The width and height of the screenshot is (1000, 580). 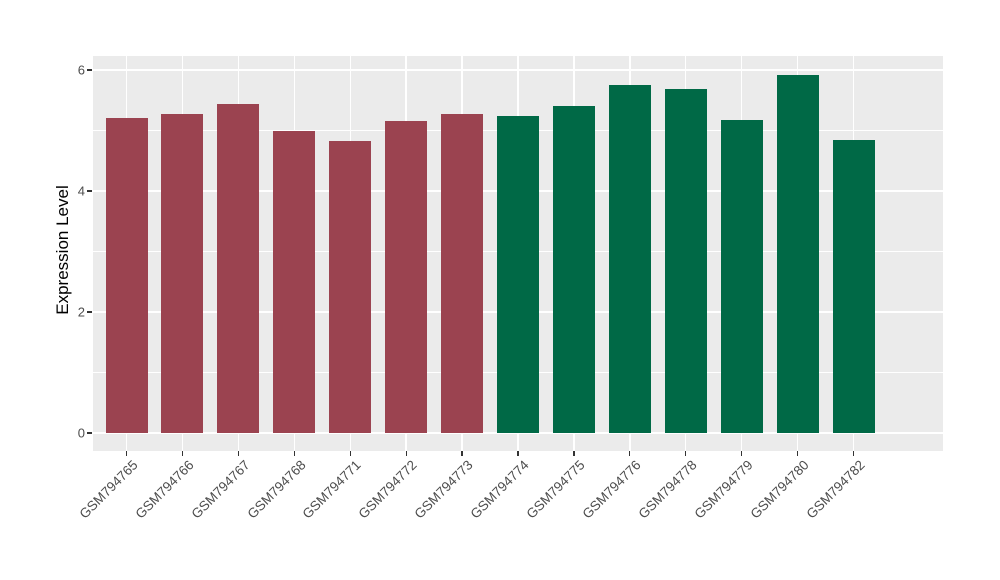 What do you see at coordinates (611, 489) in the screenshot?
I see `x-tick-label: GSM794776` at bounding box center [611, 489].